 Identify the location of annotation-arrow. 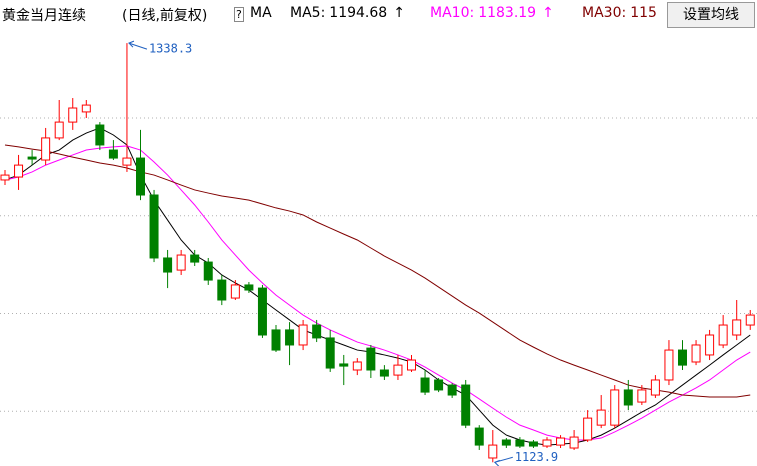
(138, 46).